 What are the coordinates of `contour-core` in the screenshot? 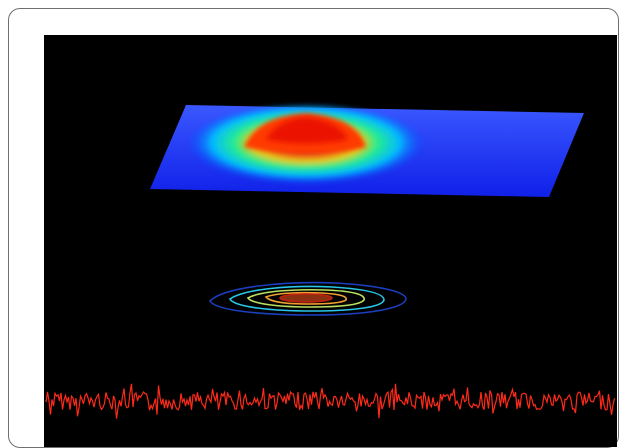 It's located at (306, 298).